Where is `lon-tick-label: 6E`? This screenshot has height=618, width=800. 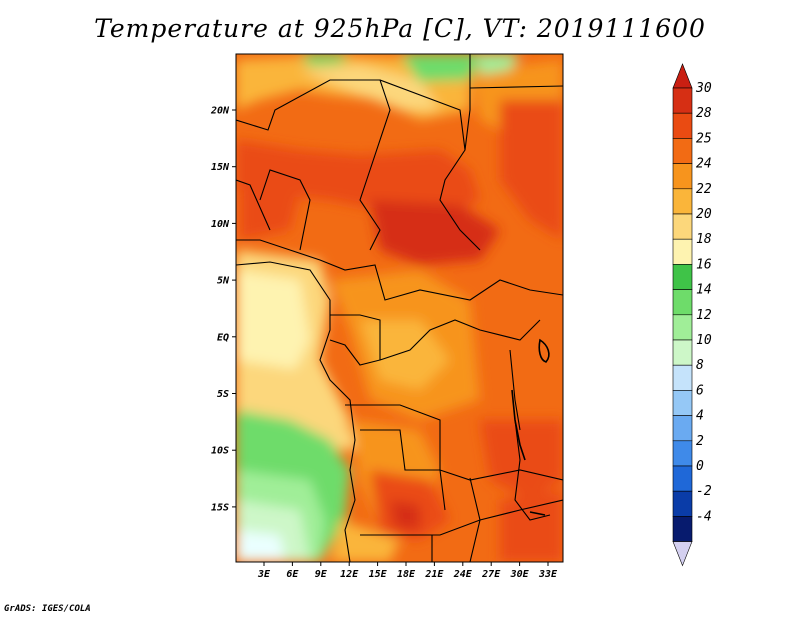
lon-tick-label: 6E is located at coordinates (292, 574).